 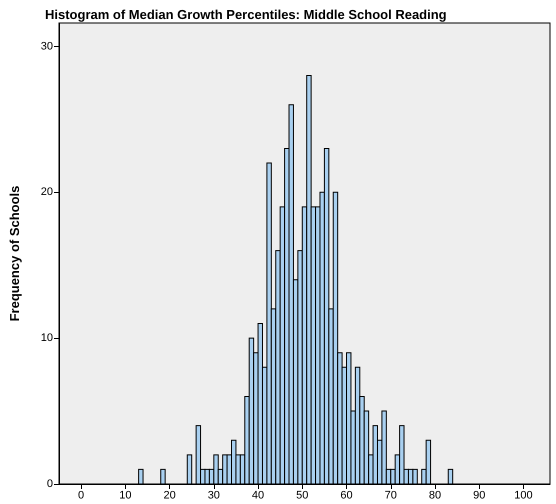 What do you see at coordinates (125, 496) in the screenshot?
I see `x-tick-label: 10` at bounding box center [125, 496].